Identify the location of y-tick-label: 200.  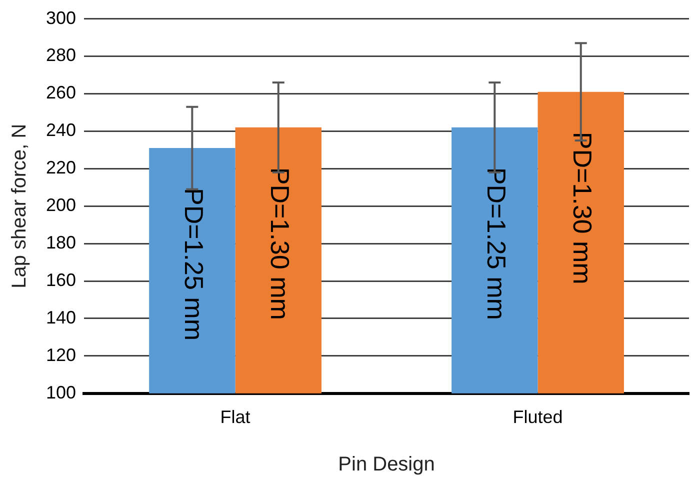
(61, 205).